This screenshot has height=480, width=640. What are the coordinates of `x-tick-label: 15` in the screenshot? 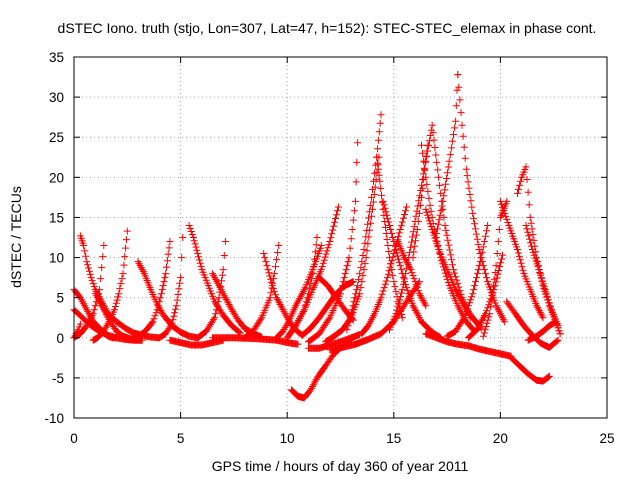 It's located at (393, 438).